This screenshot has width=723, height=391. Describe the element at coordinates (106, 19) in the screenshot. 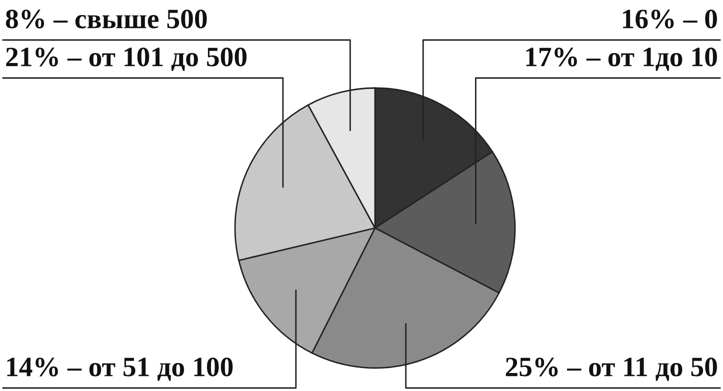

I see `slice-label: 8% – свыше 500` at that location.